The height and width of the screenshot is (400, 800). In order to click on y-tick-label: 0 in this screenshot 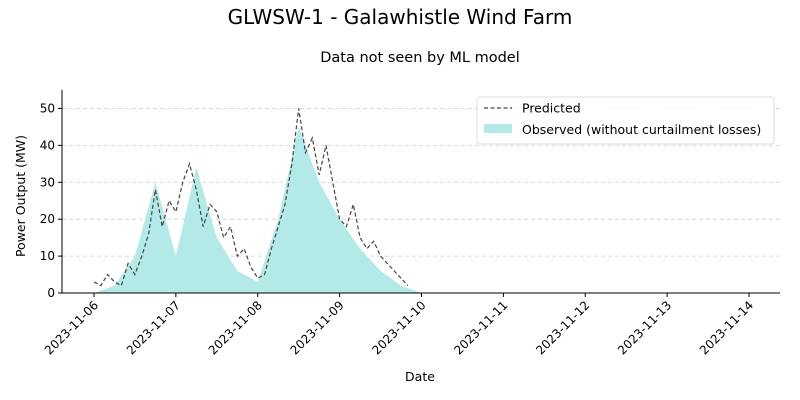, I will do `click(51, 293)`.